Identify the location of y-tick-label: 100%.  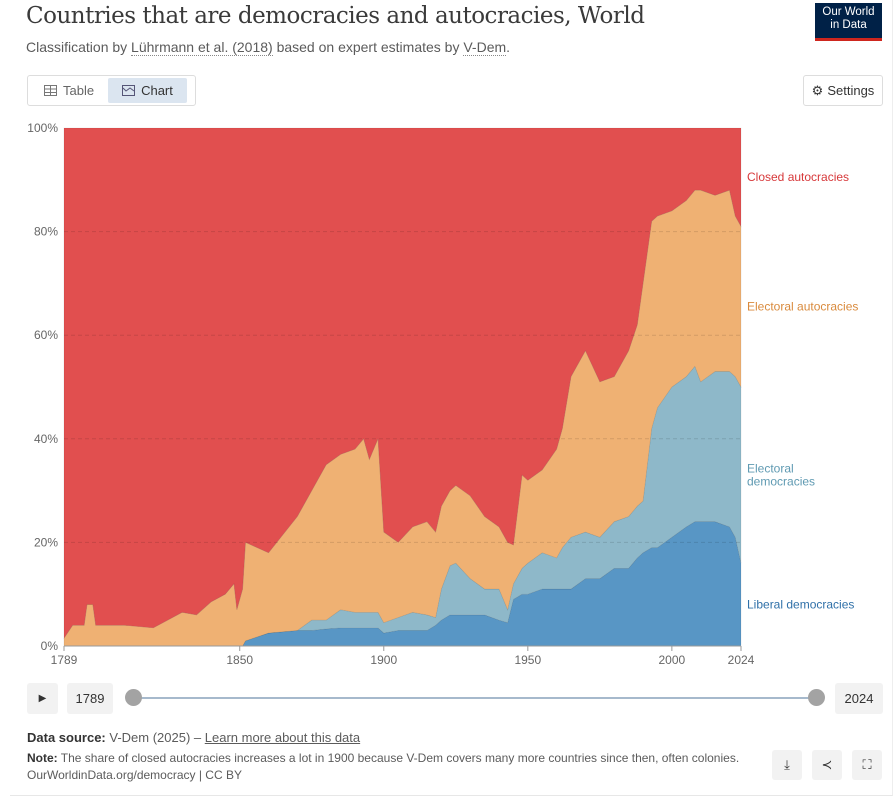
(42, 128).